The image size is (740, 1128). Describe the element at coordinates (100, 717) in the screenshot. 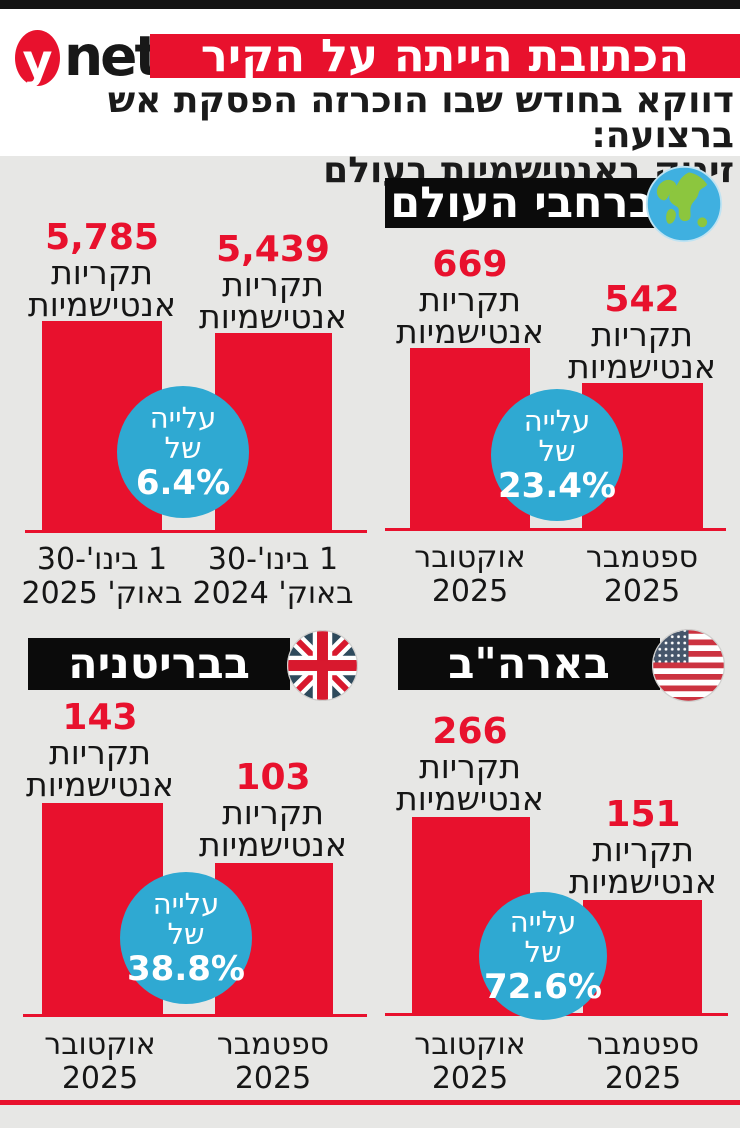

I see `bar-value: 143` at that location.